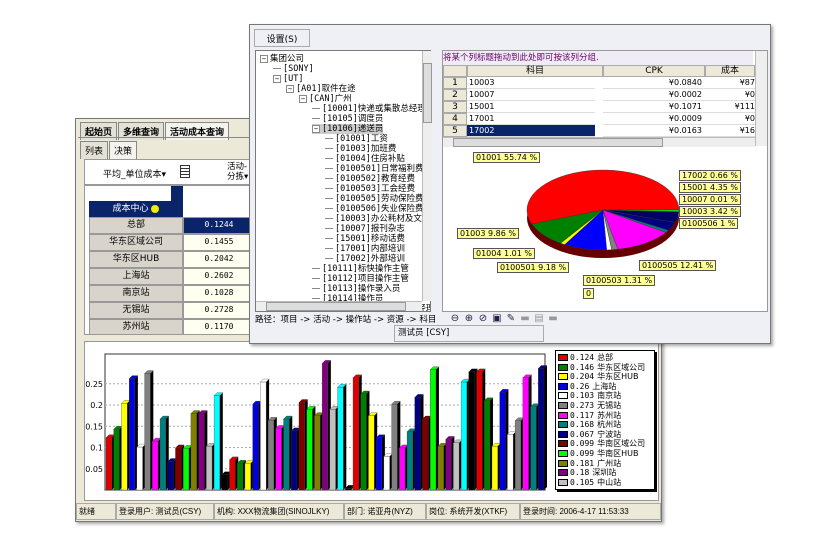 The height and width of the screenshot is (541, 839). I want to click on zoom-in-icon: ⊕, so click(469, 318).